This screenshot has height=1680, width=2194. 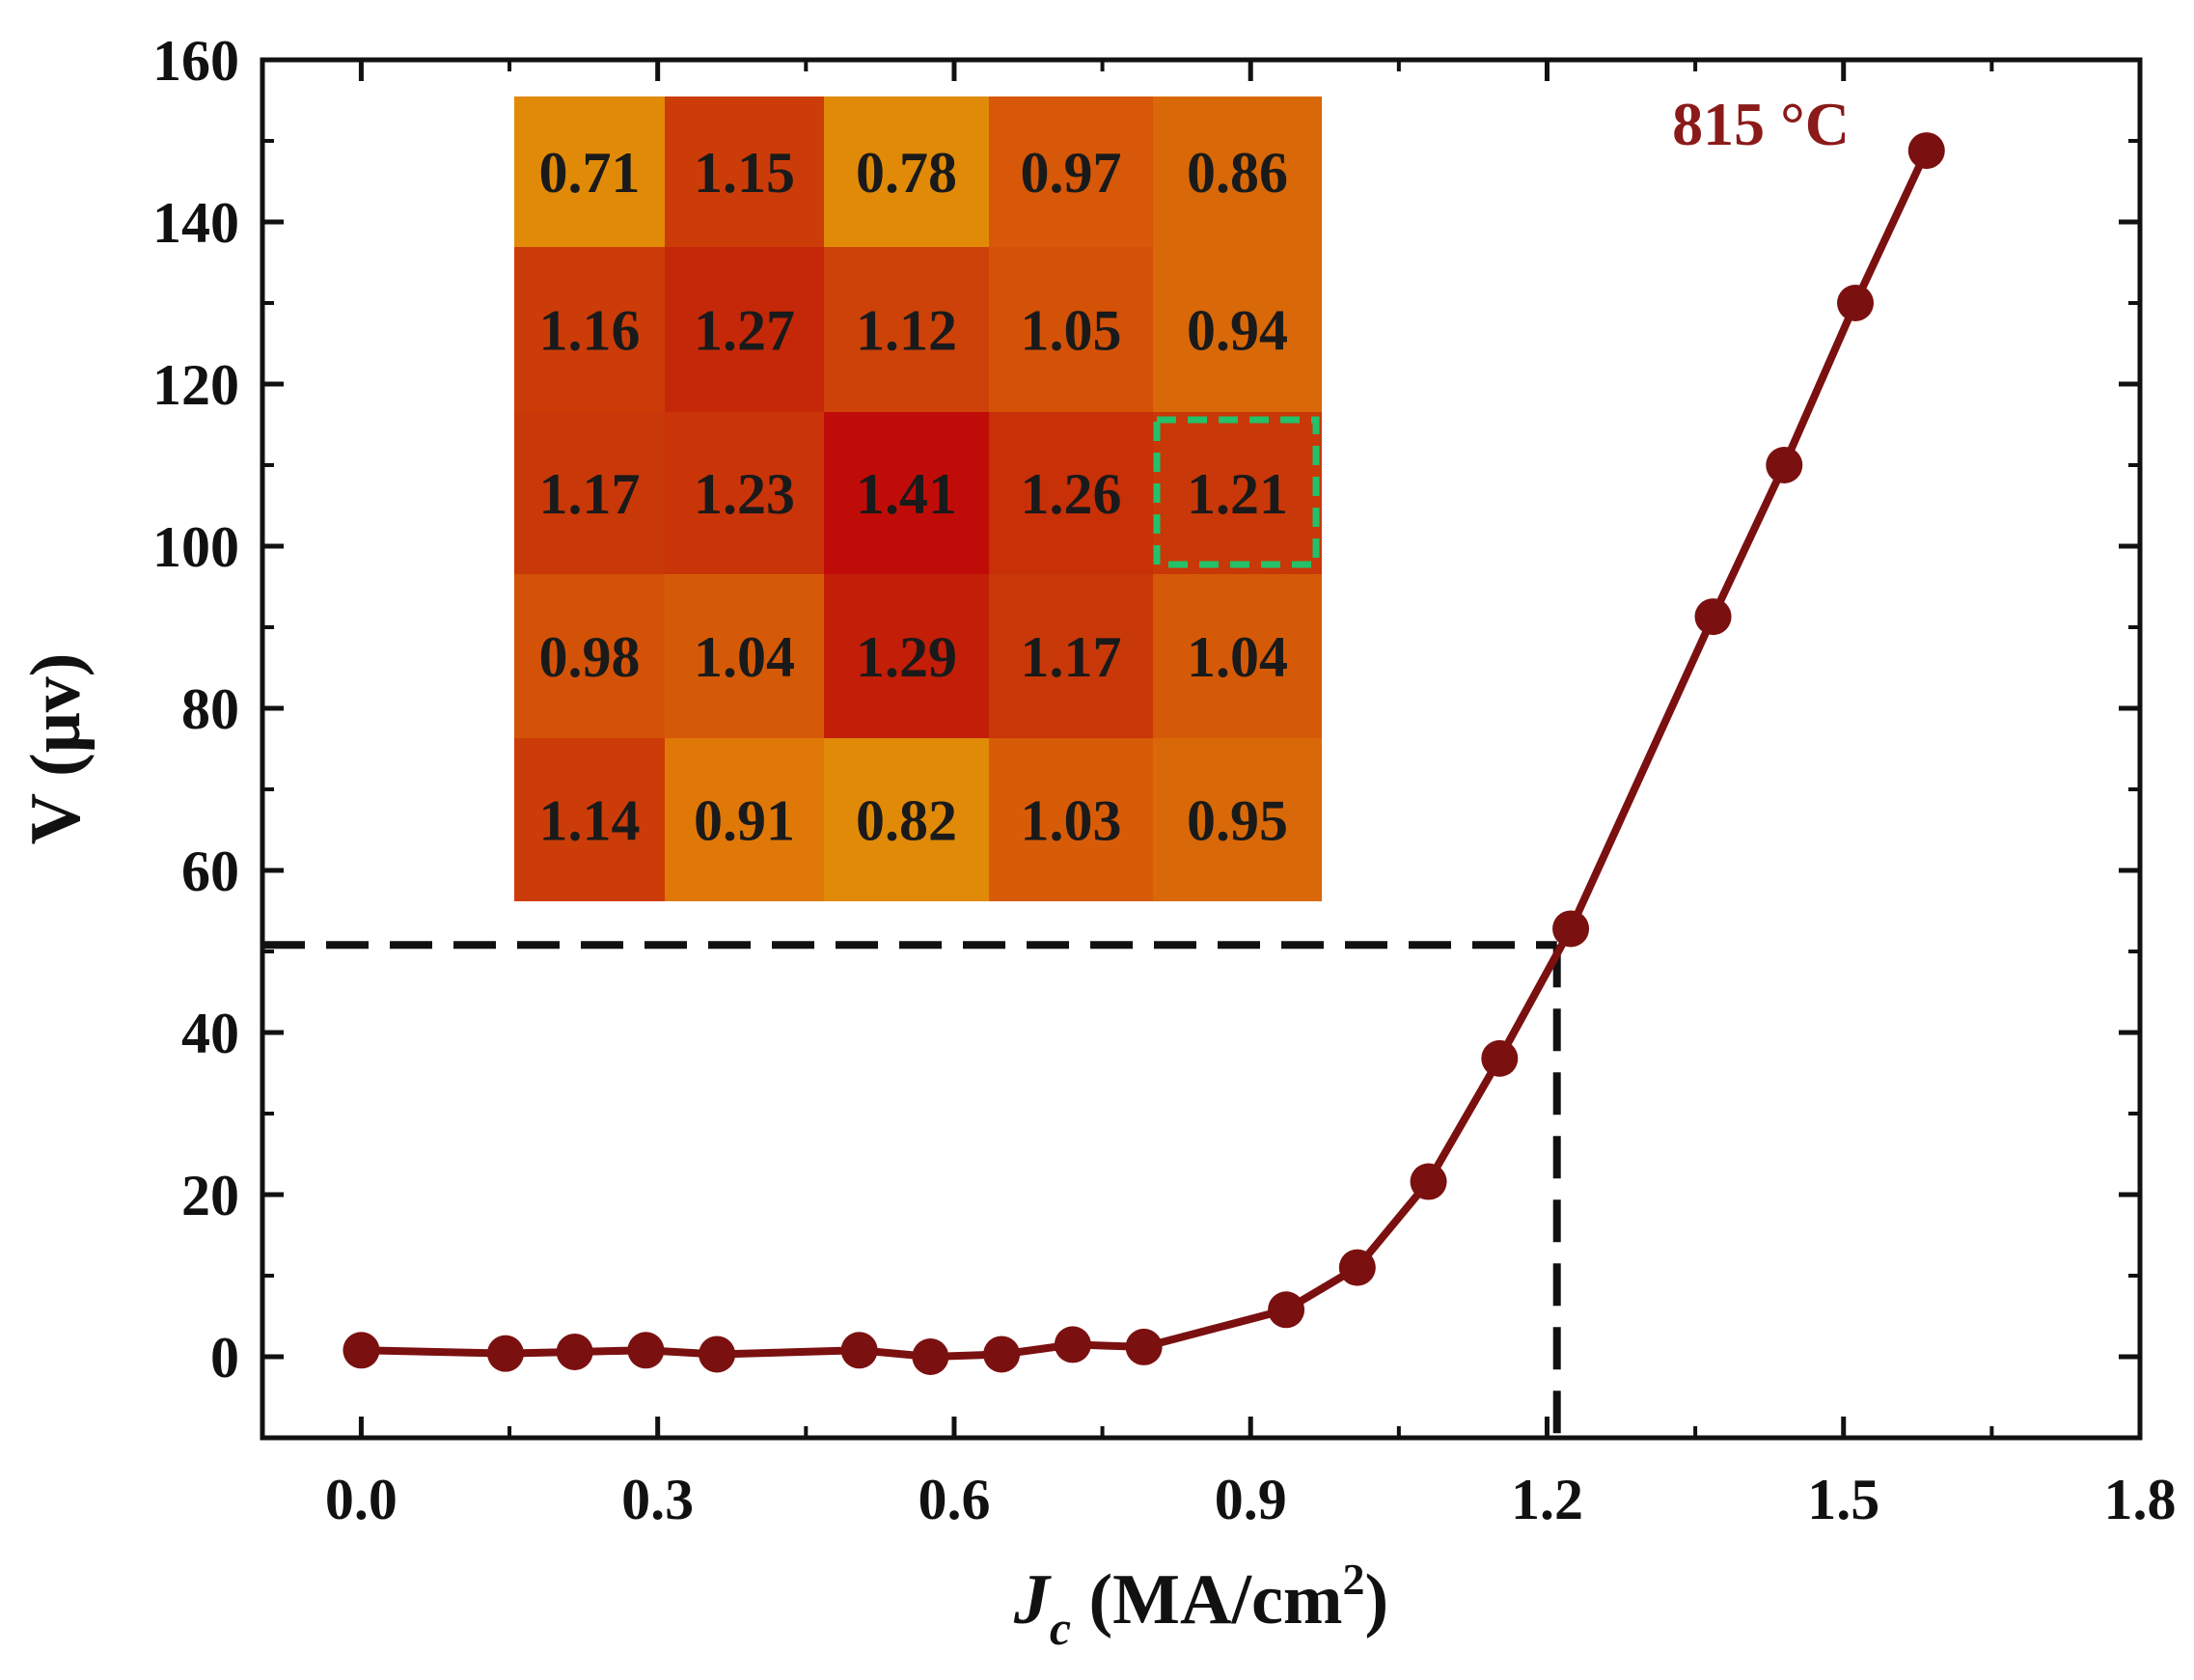 I want to click on x-tick-label-6: 1.8, so click(x=2140, y=1499).